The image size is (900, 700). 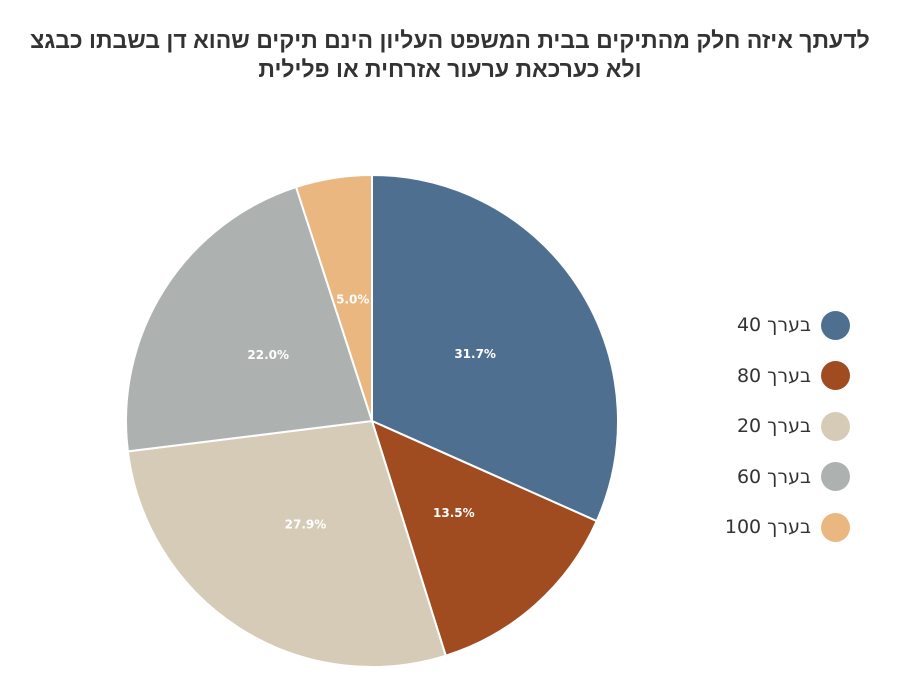 I want to click on data-label: 27.9%, so click(x=306, y=524).